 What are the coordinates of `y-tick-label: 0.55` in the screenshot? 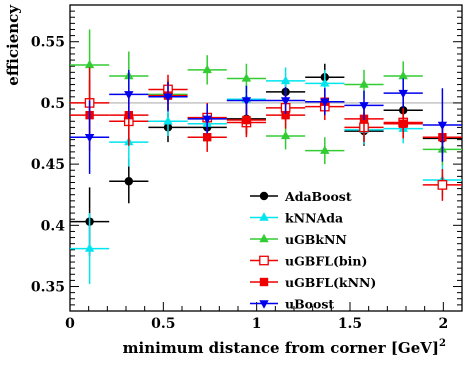 It's located at (48, 43).